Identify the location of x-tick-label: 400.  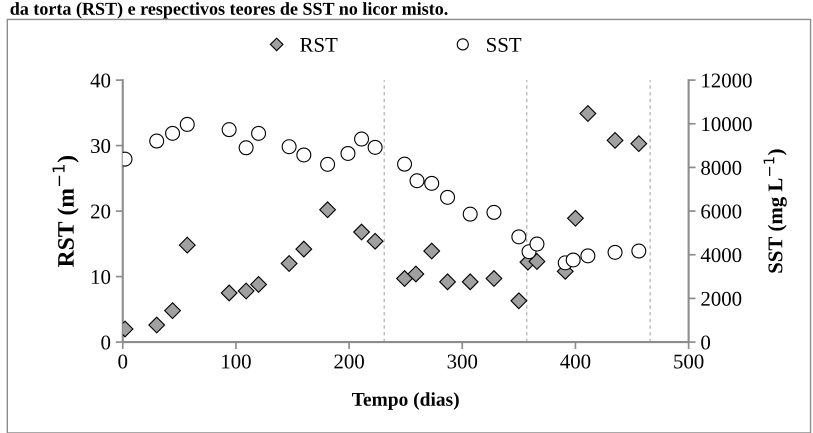
(575, 361).